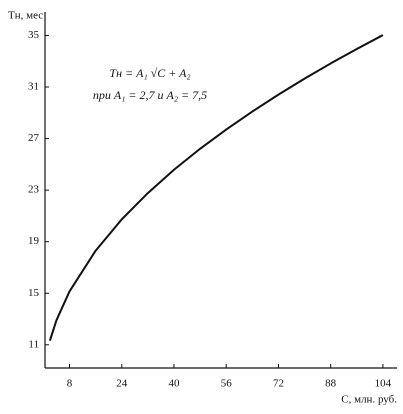 This screenshot has height=414, width=403. What do you see at coordinates (34, 293) in the screenshot?
I see `y-tick-label: 15` at bounding box center [34, 293].